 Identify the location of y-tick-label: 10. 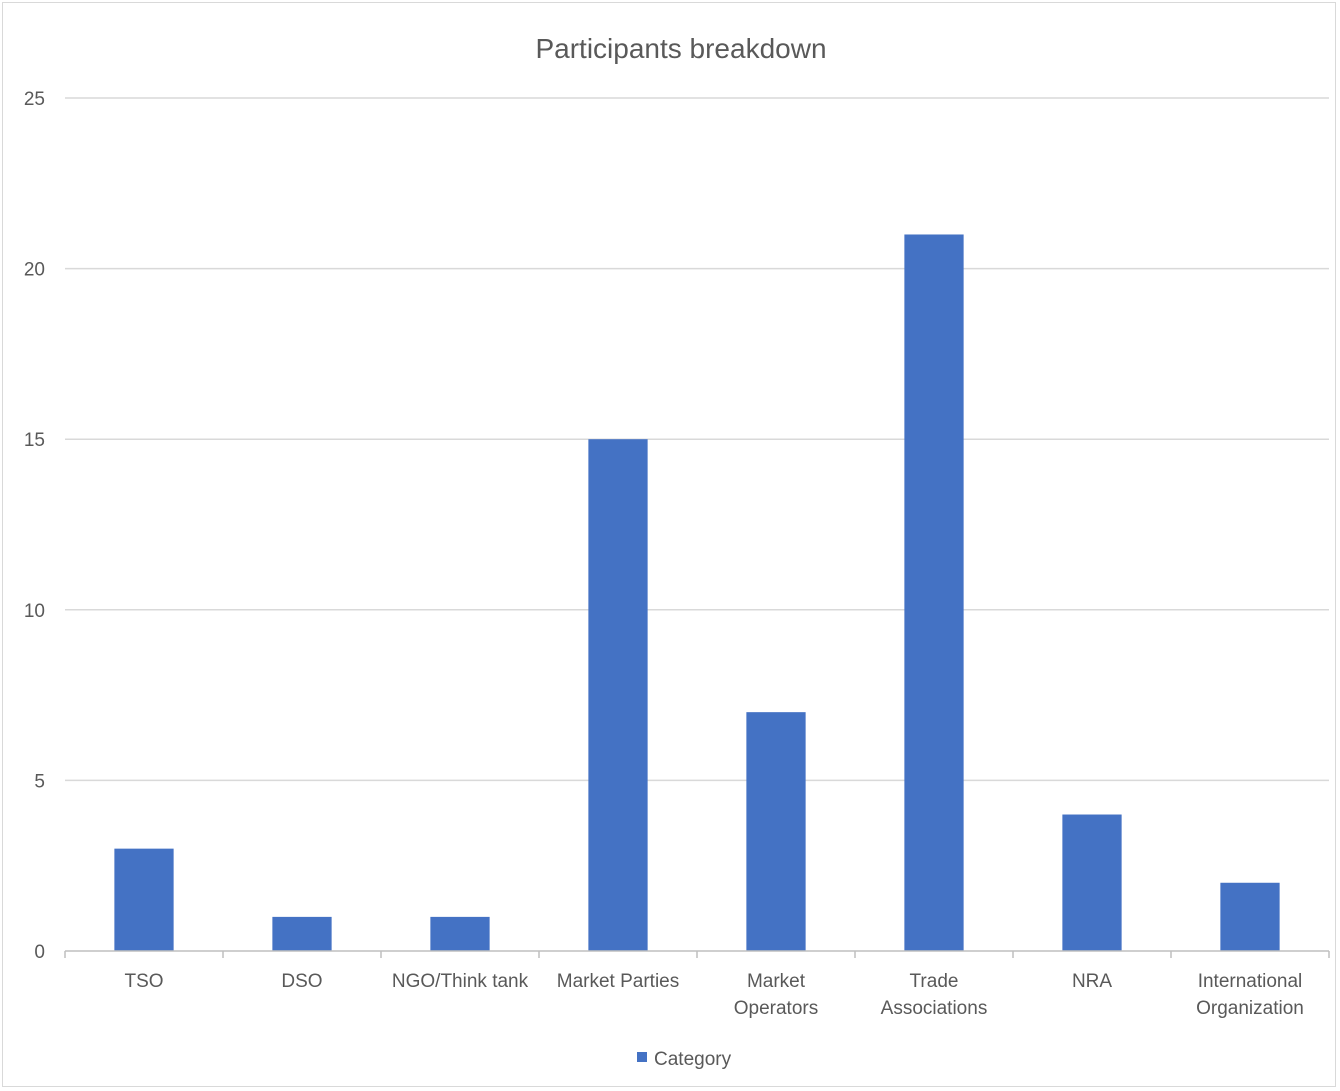
(34, 611).